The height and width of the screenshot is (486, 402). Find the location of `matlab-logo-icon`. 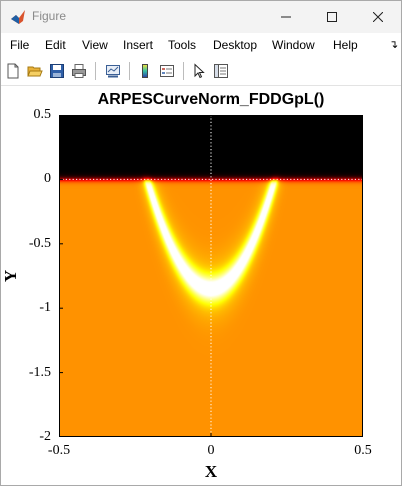

matlab-logo-icon is located at coordinates (18, 17).